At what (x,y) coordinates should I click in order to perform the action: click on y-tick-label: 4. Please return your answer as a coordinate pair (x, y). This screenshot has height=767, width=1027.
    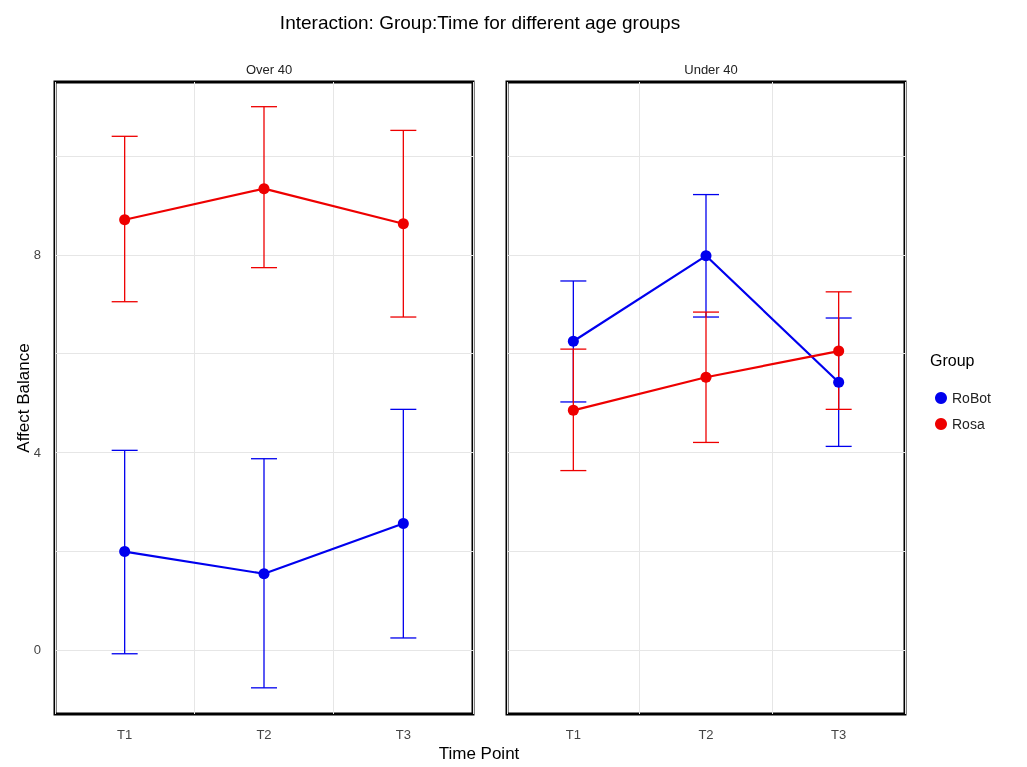
    Looking at the image, I should click on (37, 452).